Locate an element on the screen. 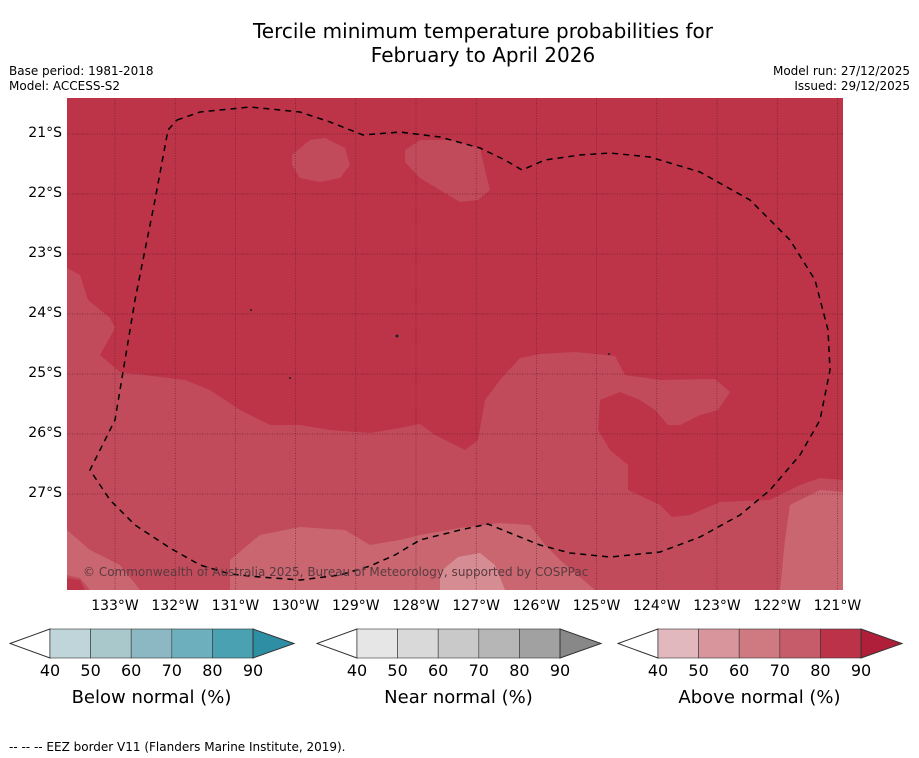 This screenshot has width=919, height=758. colorbar-above is located at coordinates (760, 643).